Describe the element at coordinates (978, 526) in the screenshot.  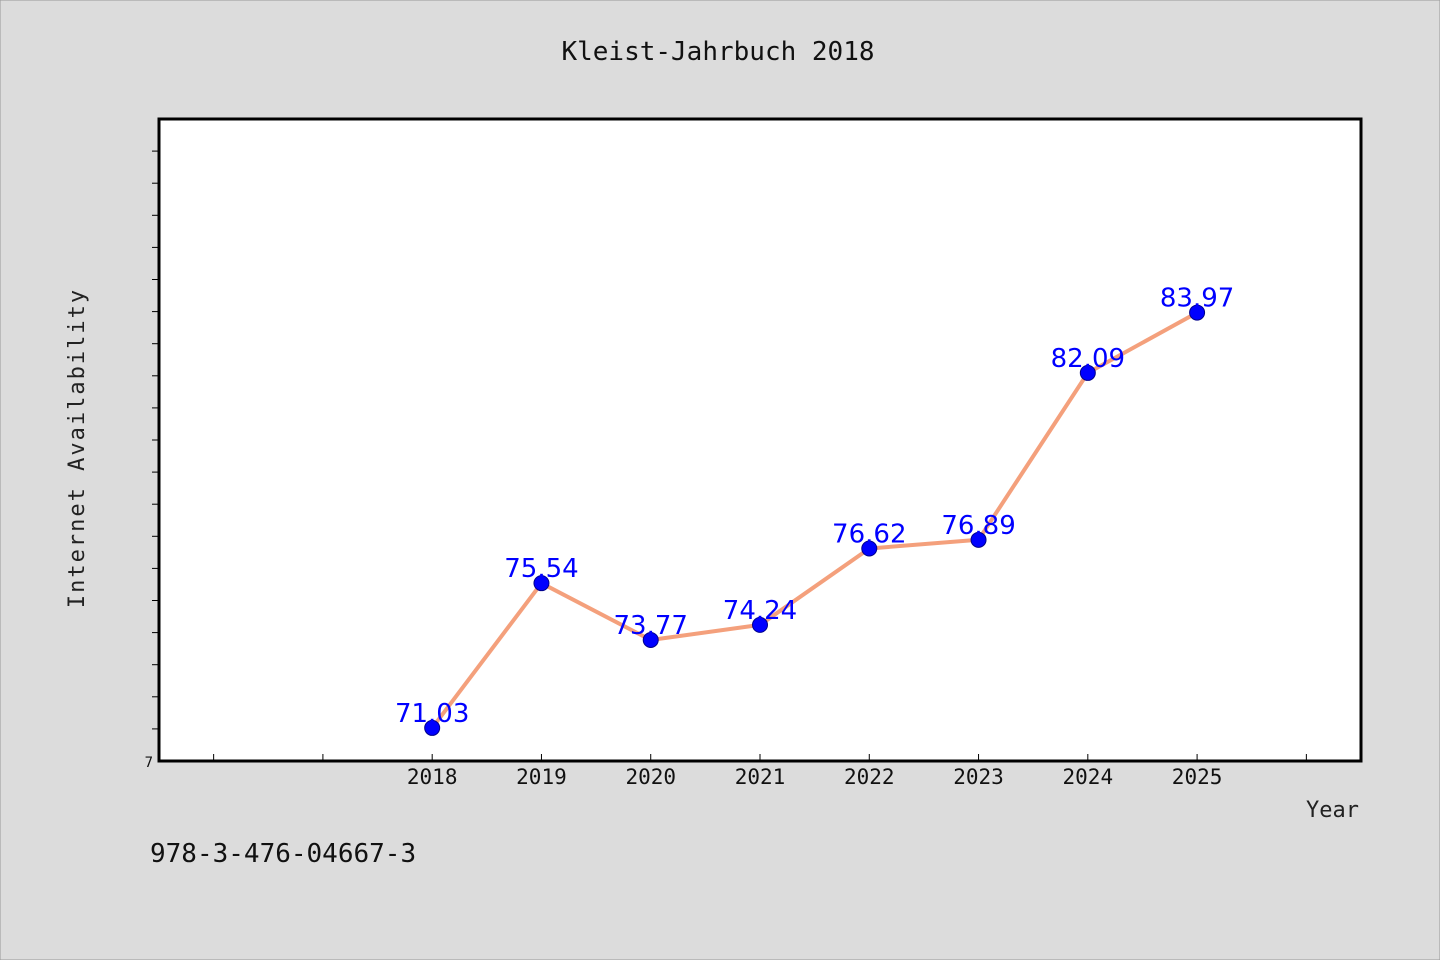
I see `data-label: 76.89` at that location.